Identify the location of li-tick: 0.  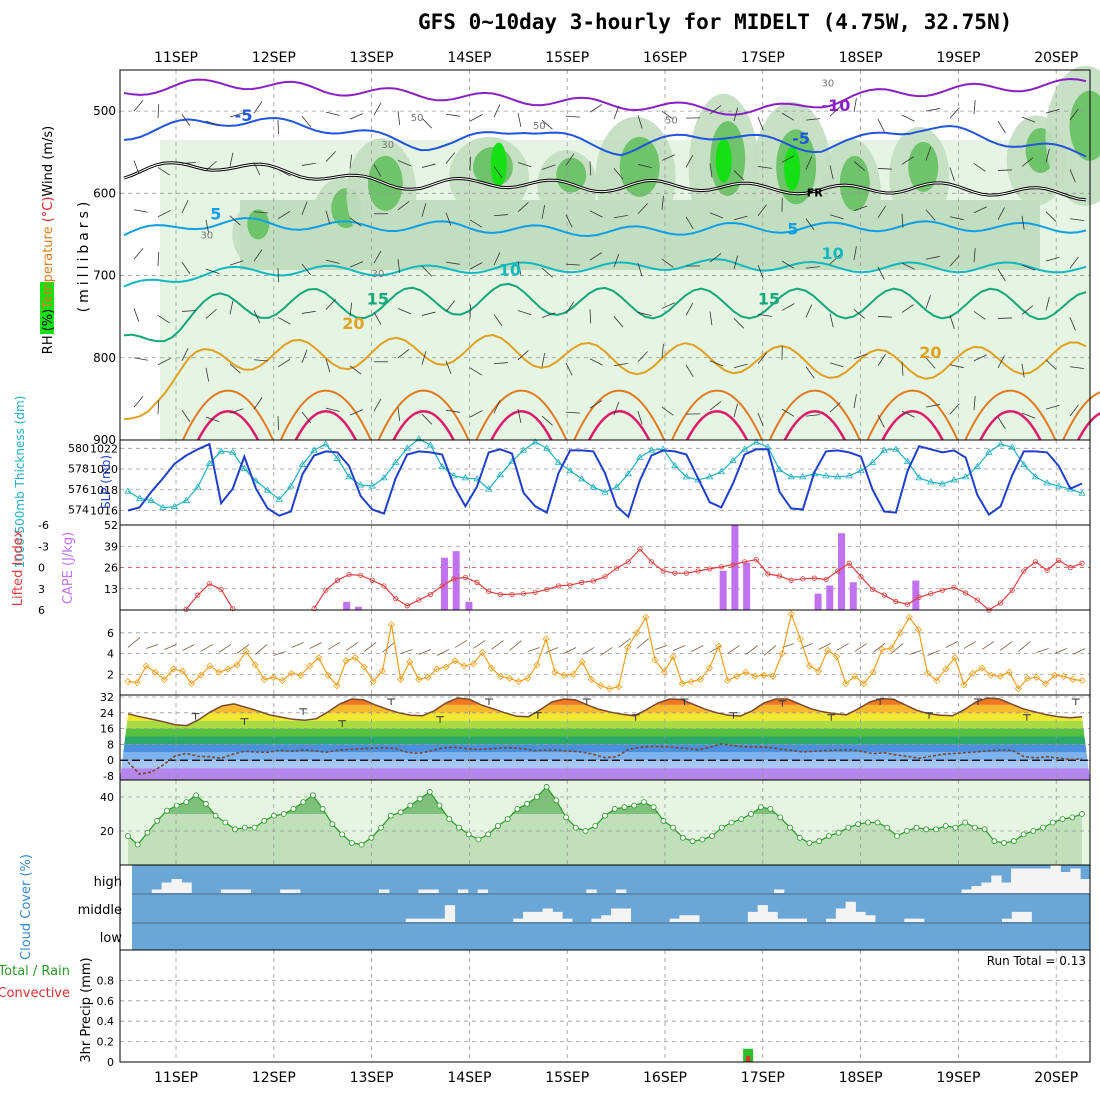
(41, 568).